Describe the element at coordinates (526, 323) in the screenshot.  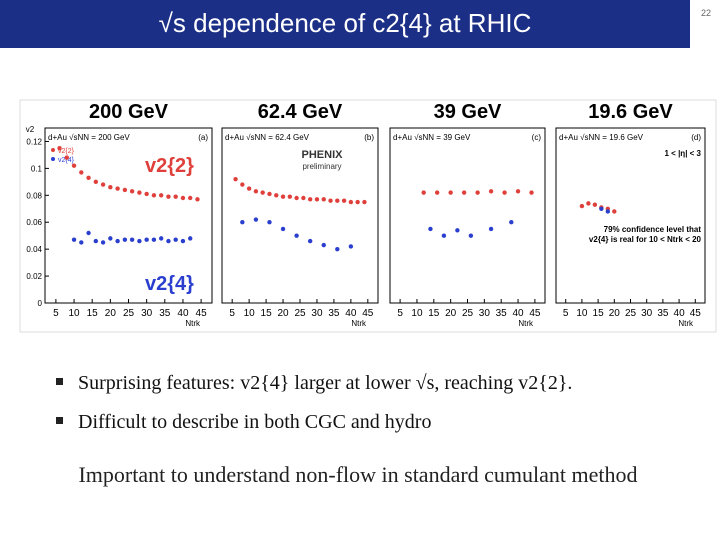
I see `x-axis-label: Ntrk` at that location.